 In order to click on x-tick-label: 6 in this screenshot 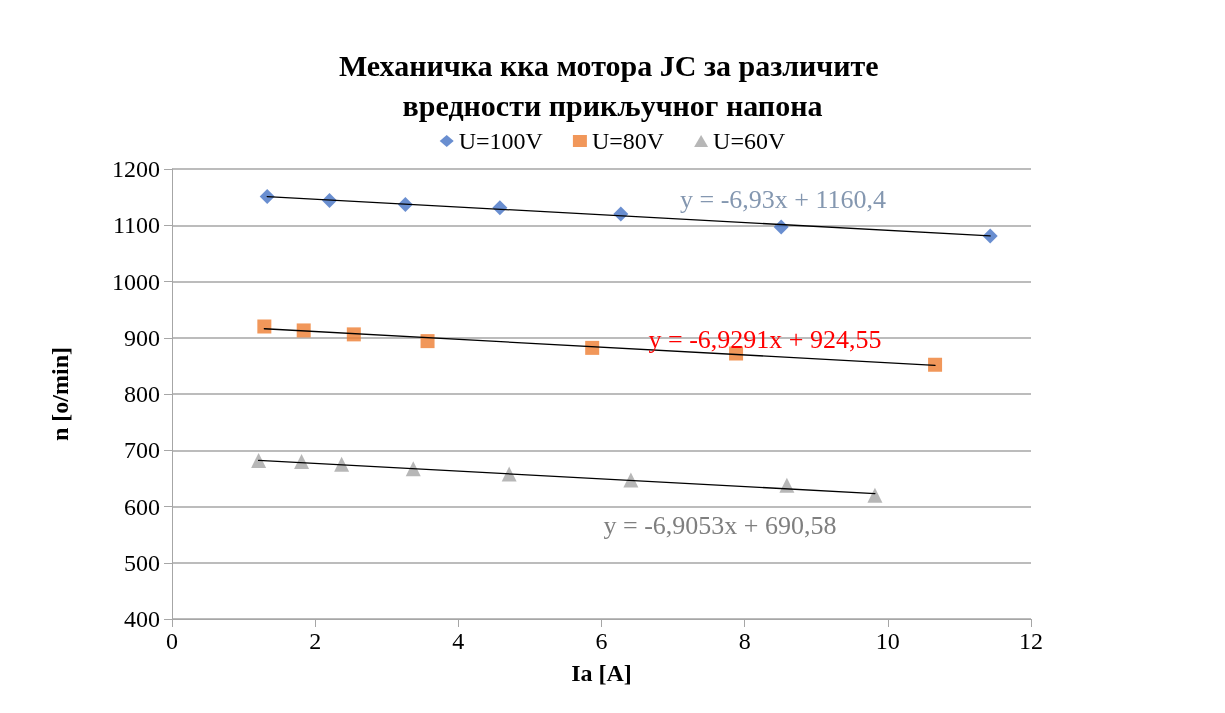, I will do `click(601, 641)`.